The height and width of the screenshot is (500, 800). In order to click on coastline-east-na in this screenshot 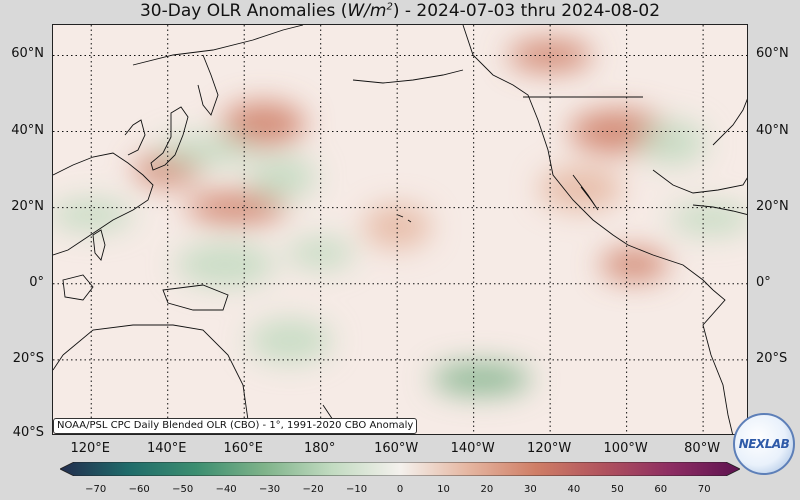, I will do `click(729, 122)`.